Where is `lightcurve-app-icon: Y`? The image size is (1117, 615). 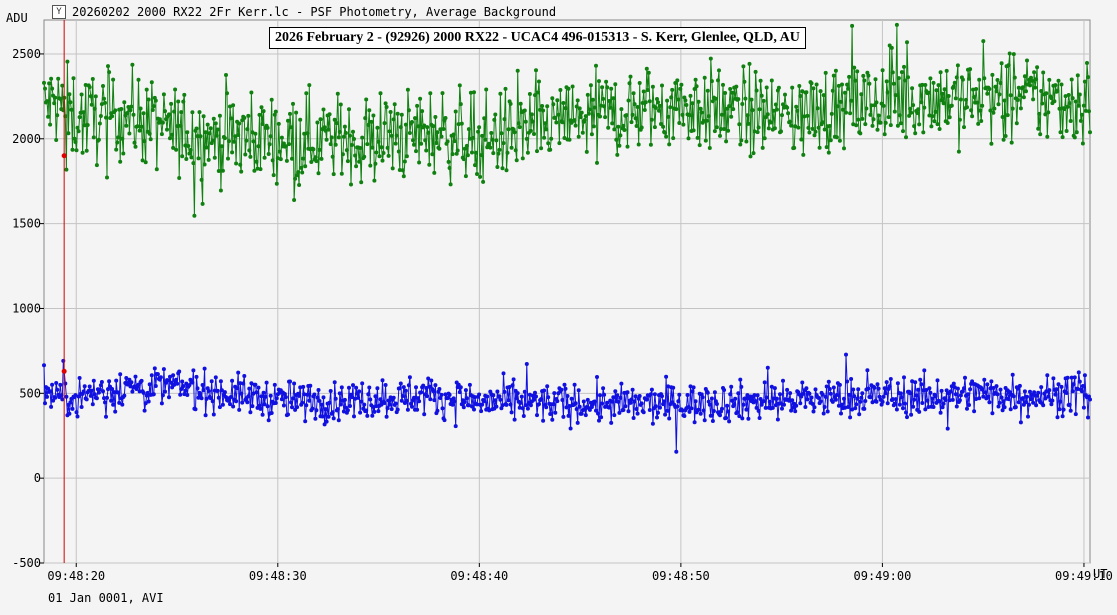 lightcurve-app-icon: Y is located at coordinates (59, 12).